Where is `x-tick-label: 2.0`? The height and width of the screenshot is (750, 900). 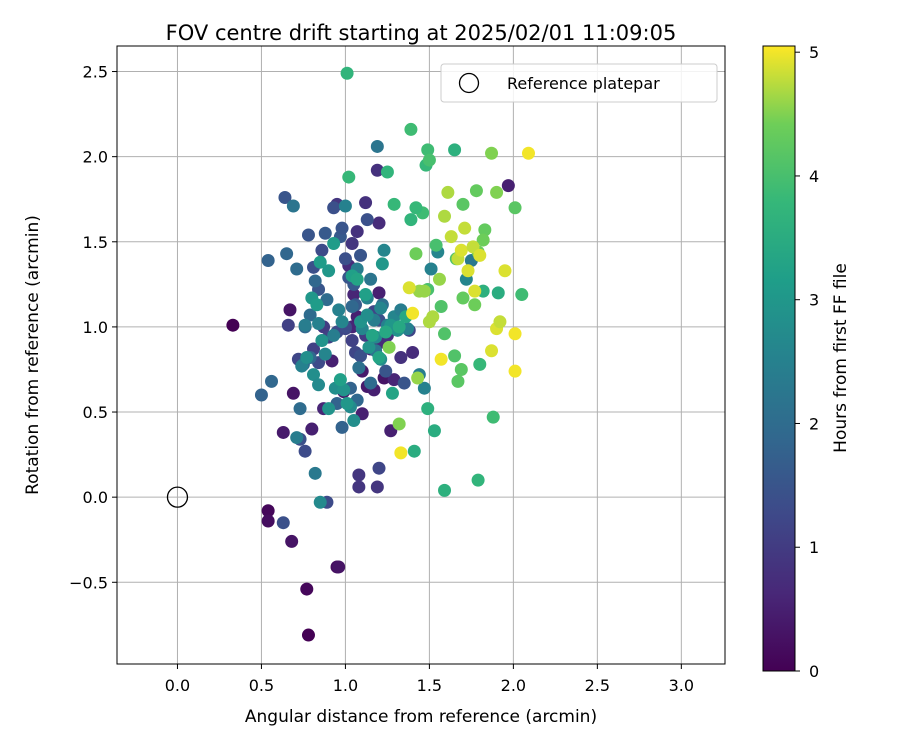 x-tick-label: 2.0 is located at coordinates (513, 685).